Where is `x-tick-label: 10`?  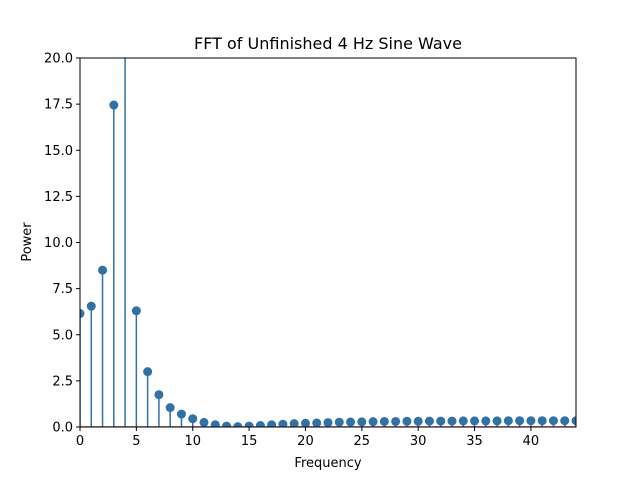
x-tick-label: 10 is located at coordinates (192, 441).